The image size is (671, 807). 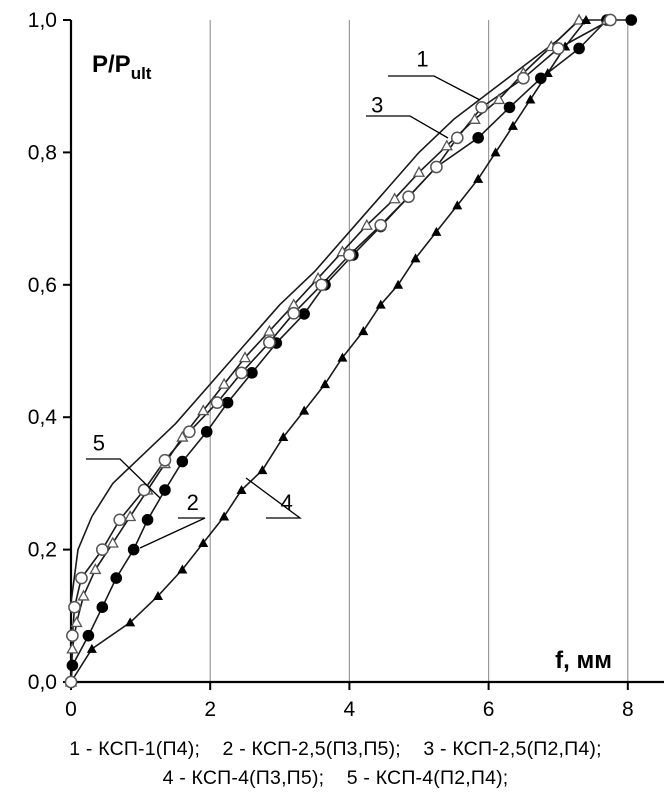 What do you see at coordinates (193, 502) in the screenshot?
I see `curve-label-2: 2` at bounding box center [193, 502].